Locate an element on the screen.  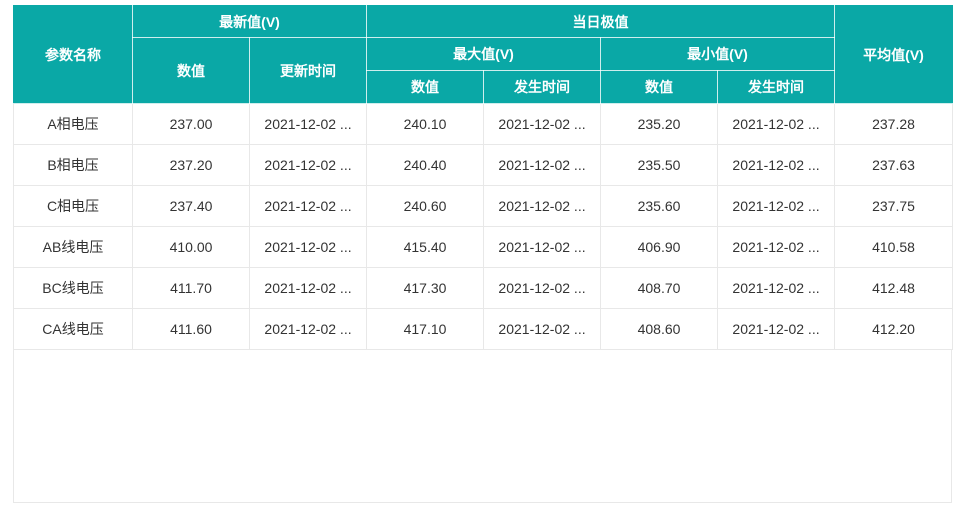
cell-latest-value: 410.00 is located at coordinates (191, 247).